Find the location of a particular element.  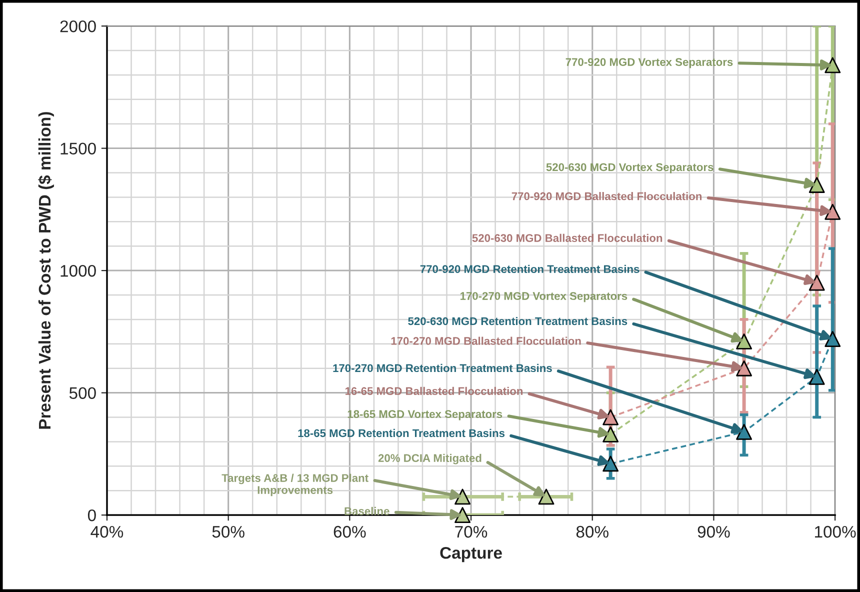

y-axis-title: Present Value of Cost to PWD ($ million) is located at coordinates (46, 270).